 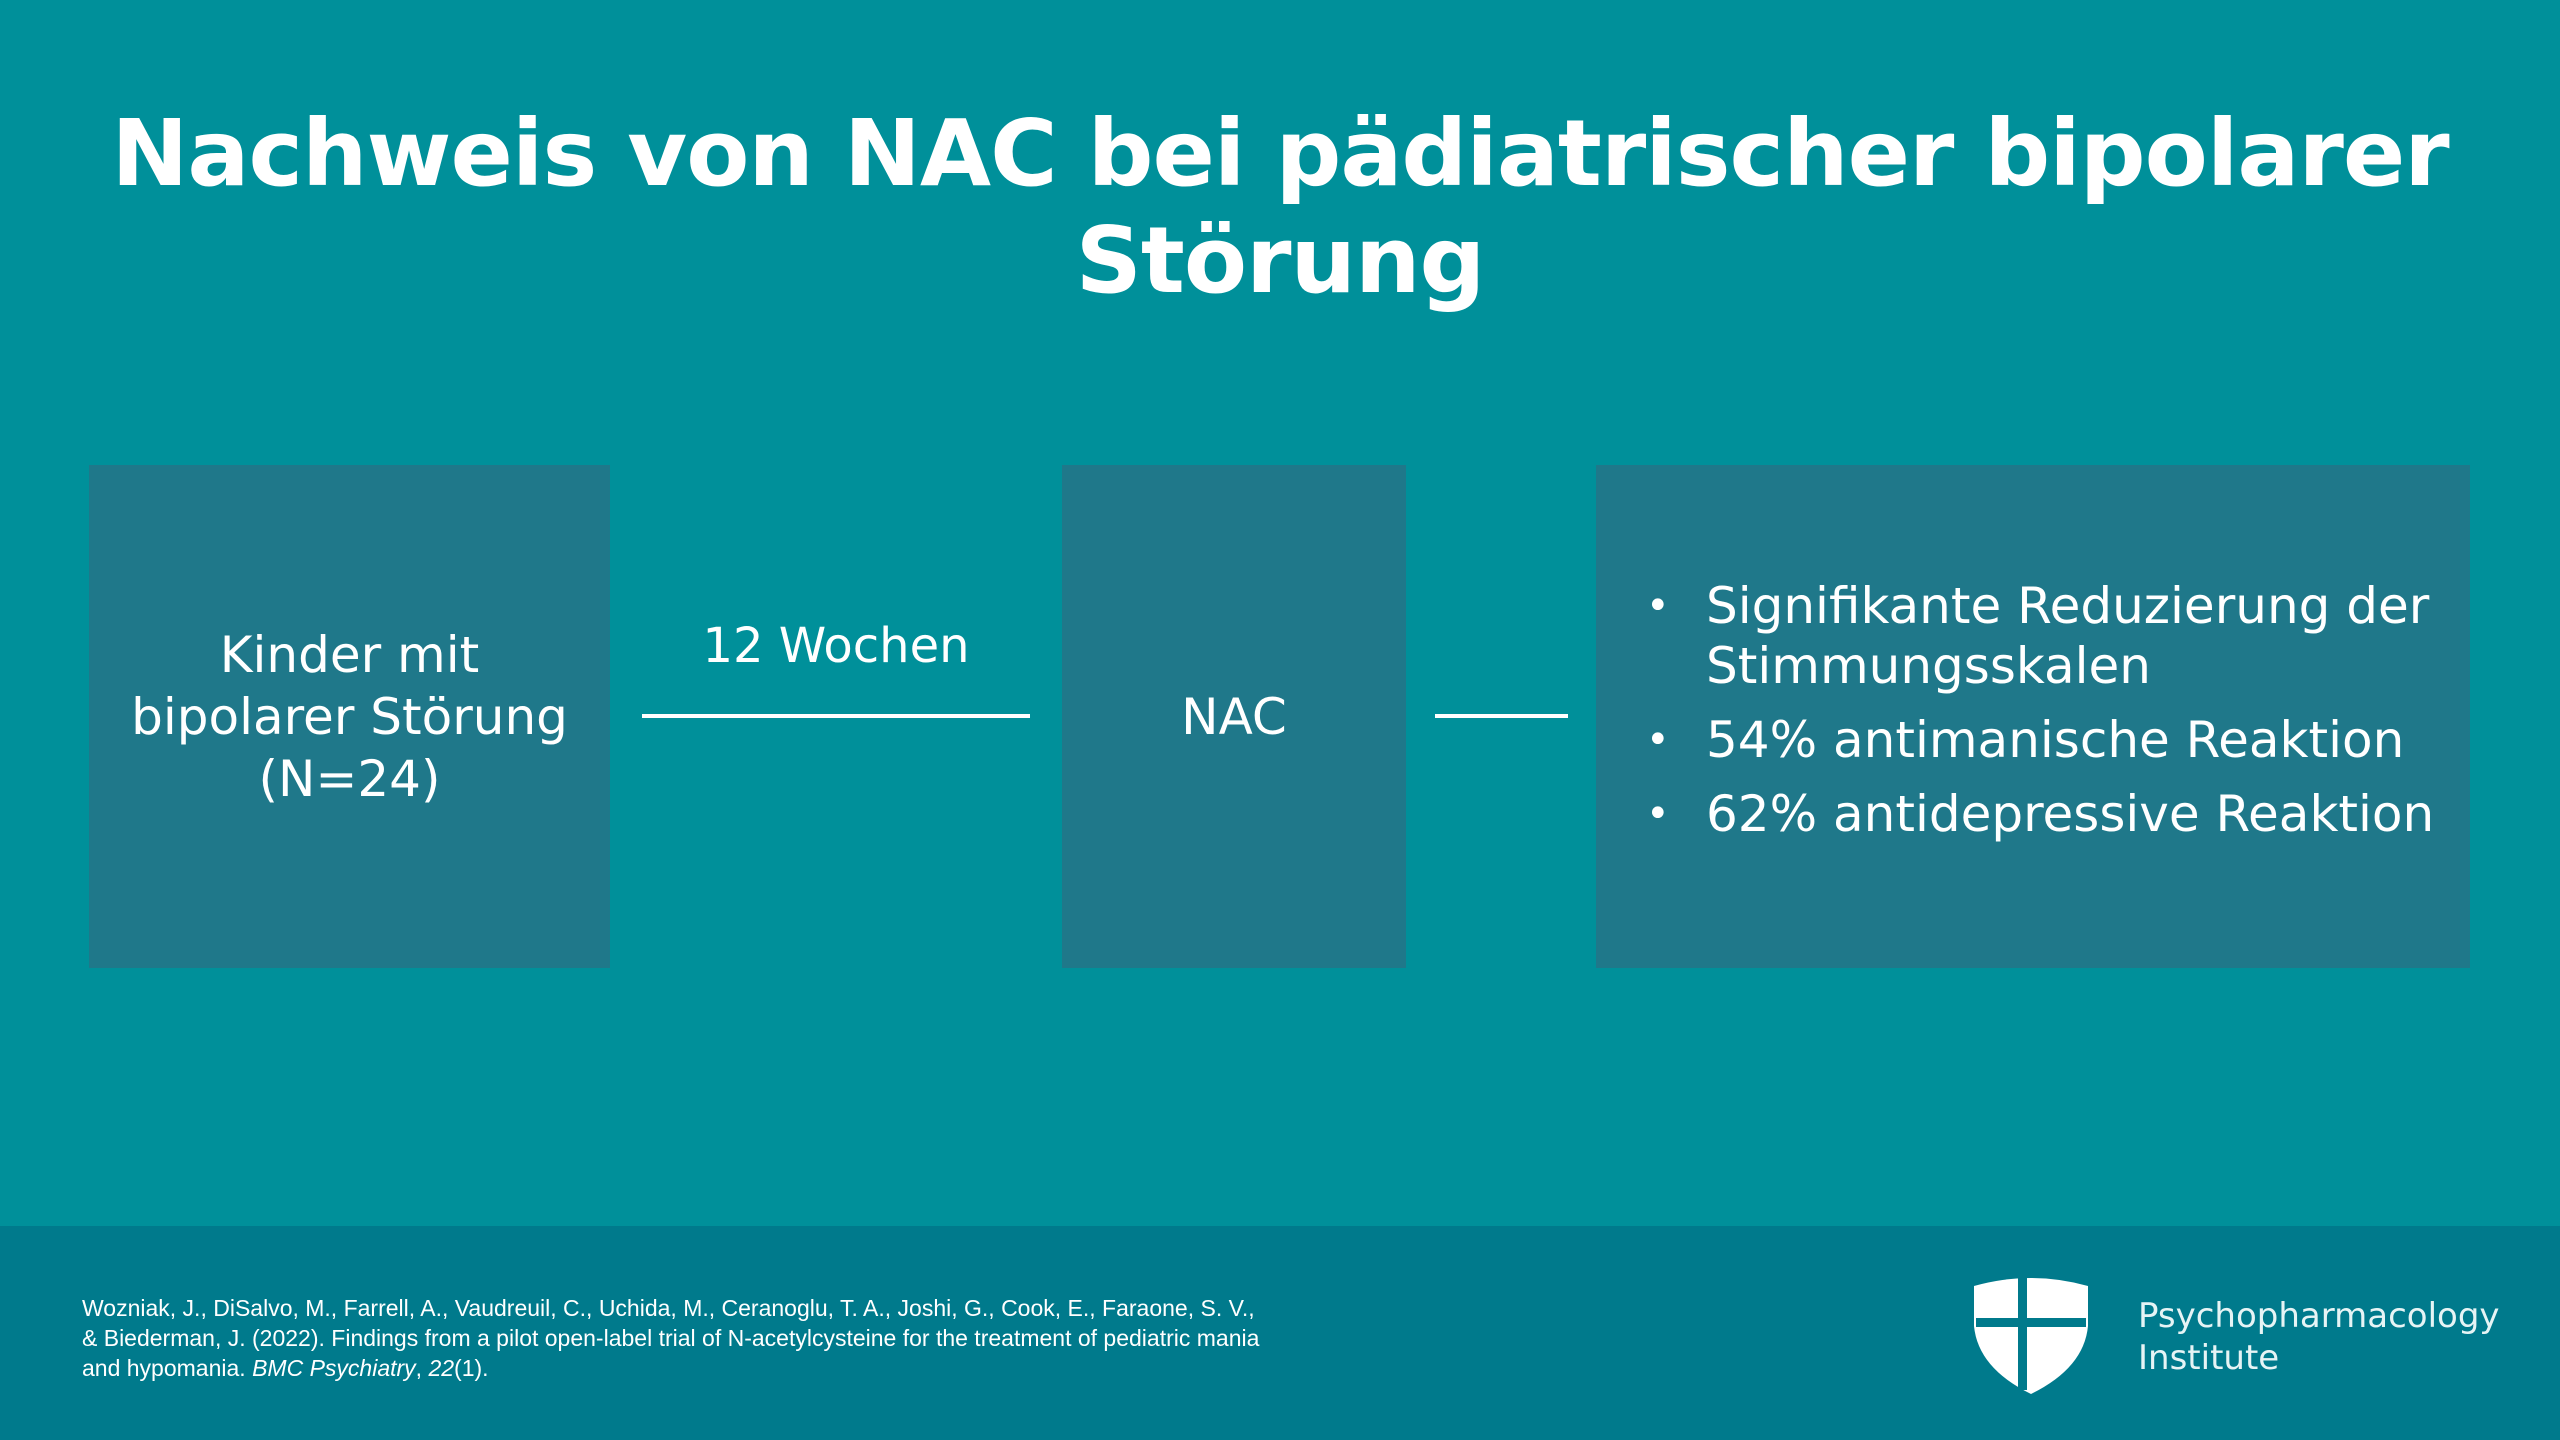 What do you see at coordinates (2068, 605) in the screenshot?
I see `result-text: Signifikante Reduzierung der` at bounding box center [2068, 605].